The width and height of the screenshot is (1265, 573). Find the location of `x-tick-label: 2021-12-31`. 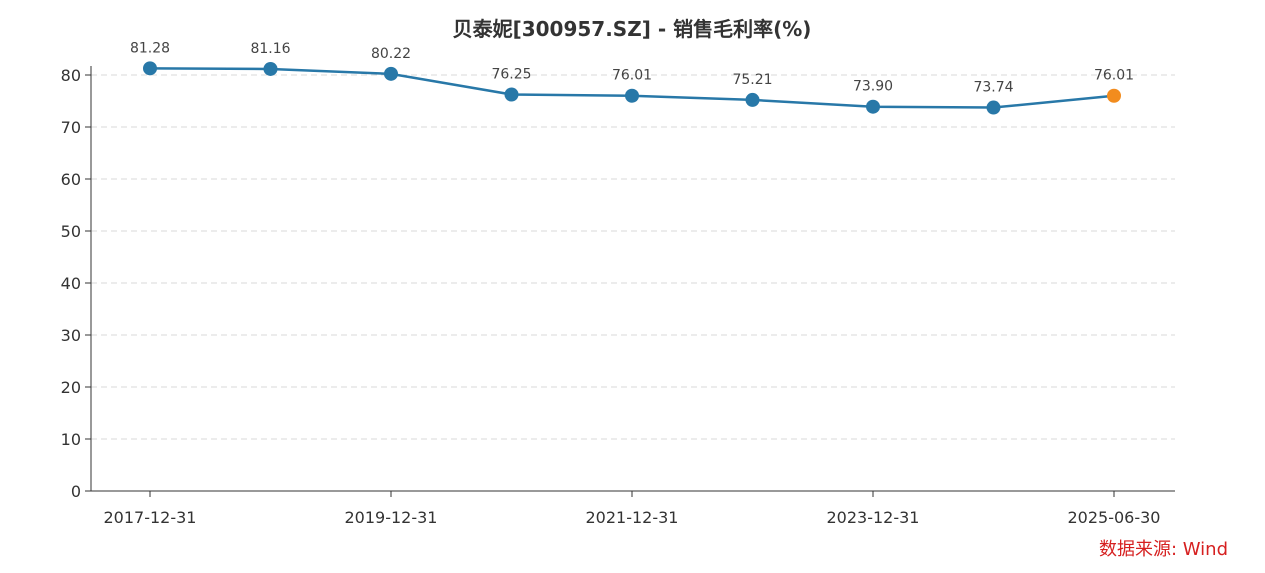

x-tick-label: 2021-12-31 is located at coordinates (632, 517).